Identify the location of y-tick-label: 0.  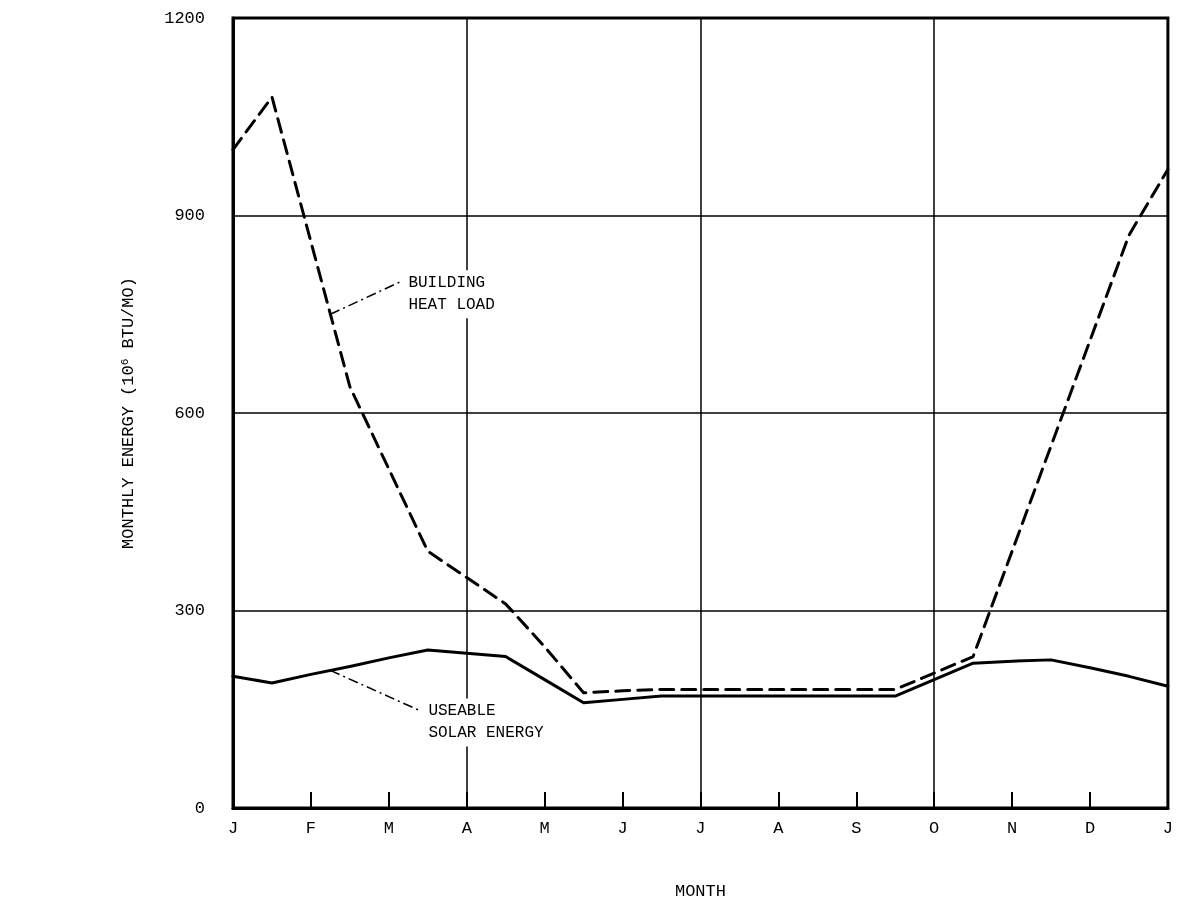
(199, 808).